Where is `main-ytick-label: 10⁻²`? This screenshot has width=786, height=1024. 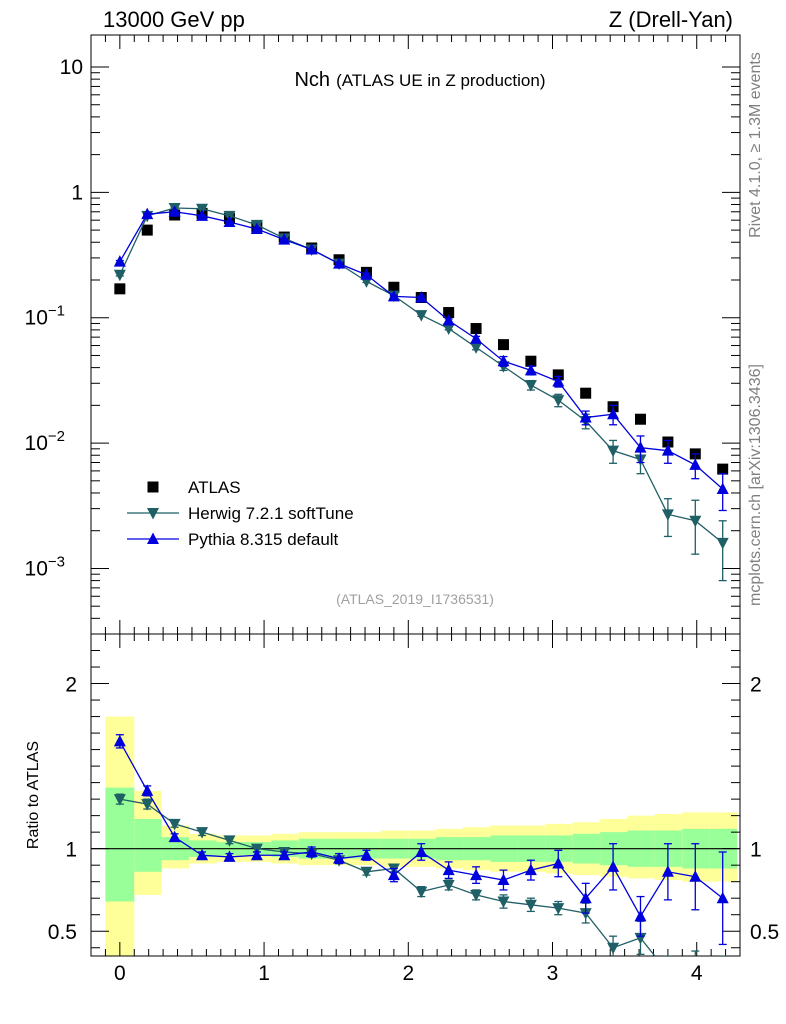 main-ytick-label: 10⁻² is located at coordinates (45, 441).